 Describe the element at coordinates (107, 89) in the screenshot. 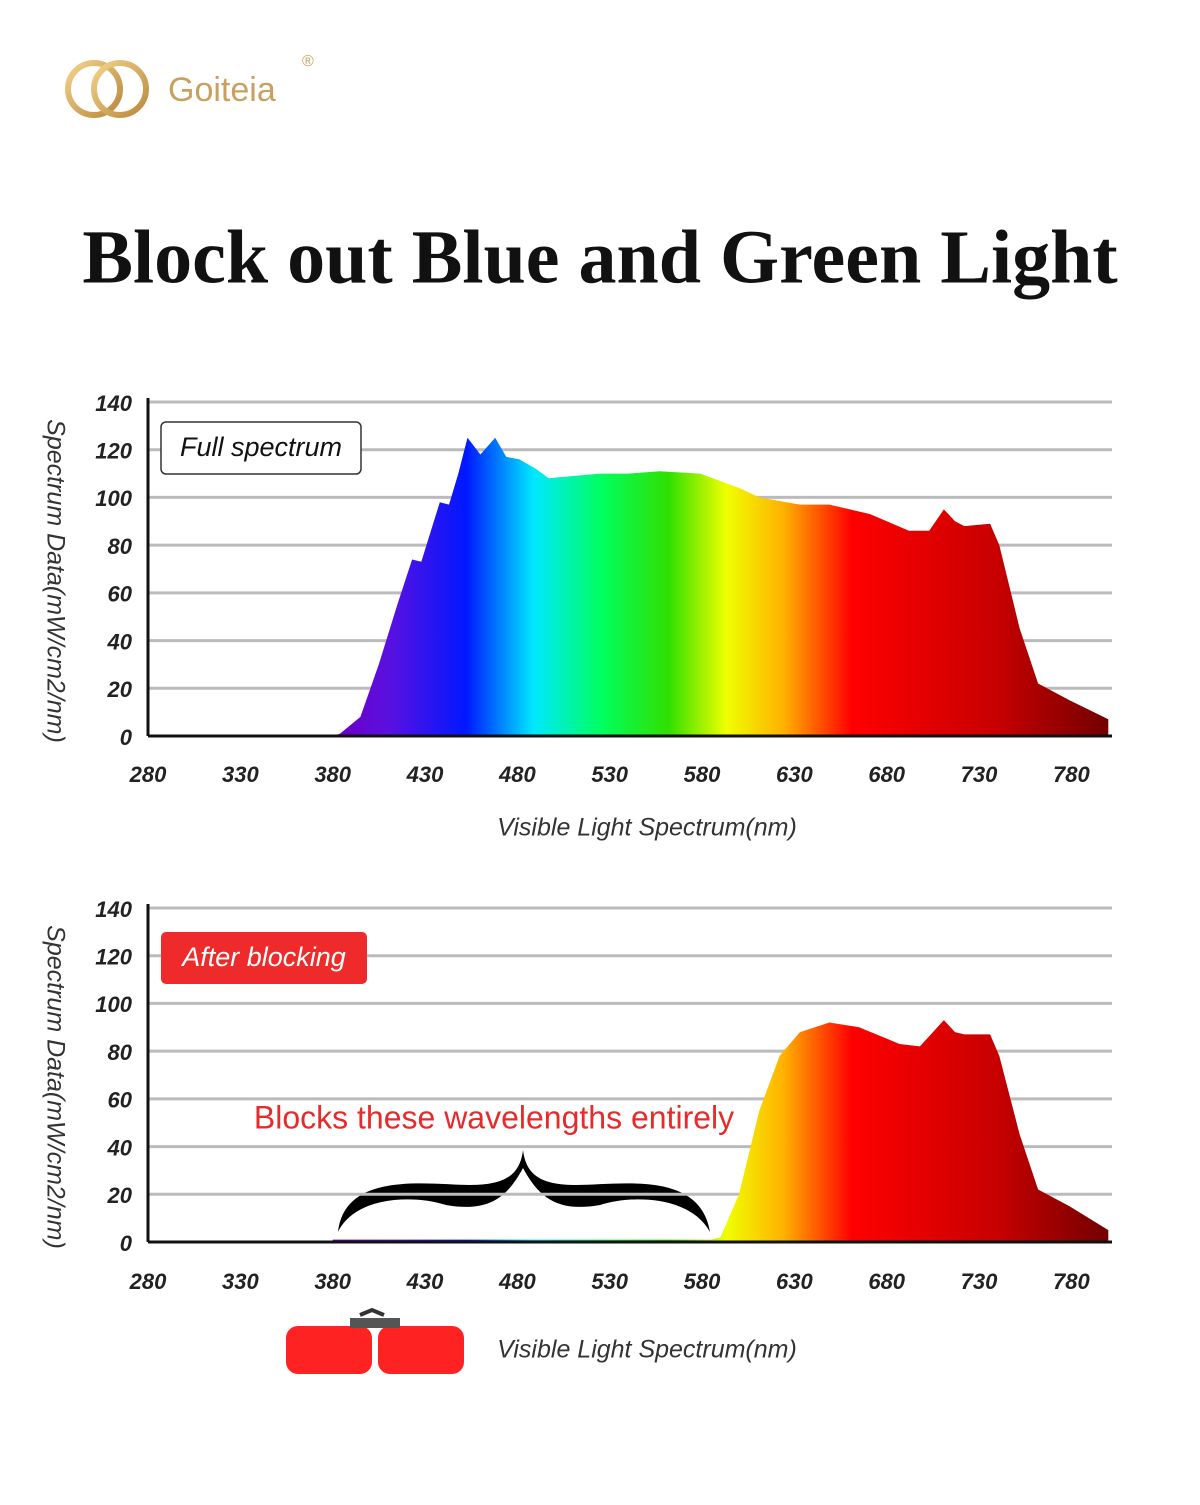

I see `logo` at that location.